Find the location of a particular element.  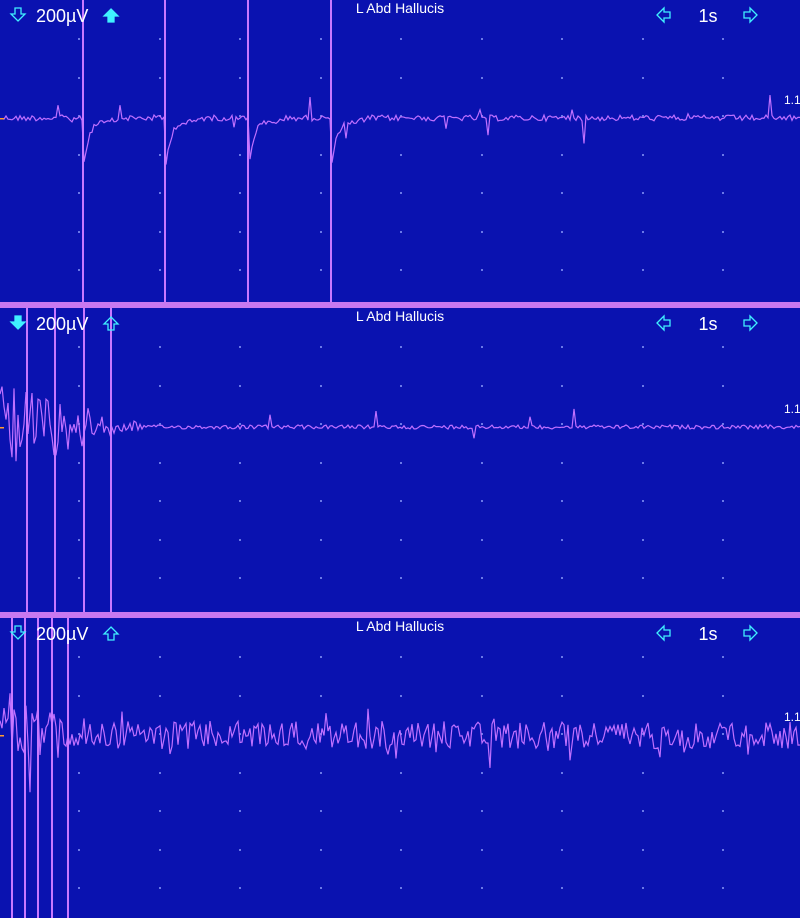

panel-divider is located at coordinates (400, 305).